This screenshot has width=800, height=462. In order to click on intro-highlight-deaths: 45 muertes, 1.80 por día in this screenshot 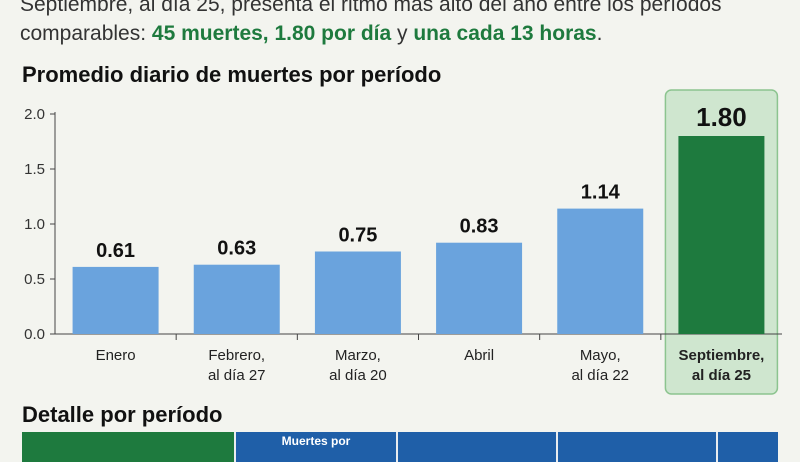, I will do `click(271, 33)`.